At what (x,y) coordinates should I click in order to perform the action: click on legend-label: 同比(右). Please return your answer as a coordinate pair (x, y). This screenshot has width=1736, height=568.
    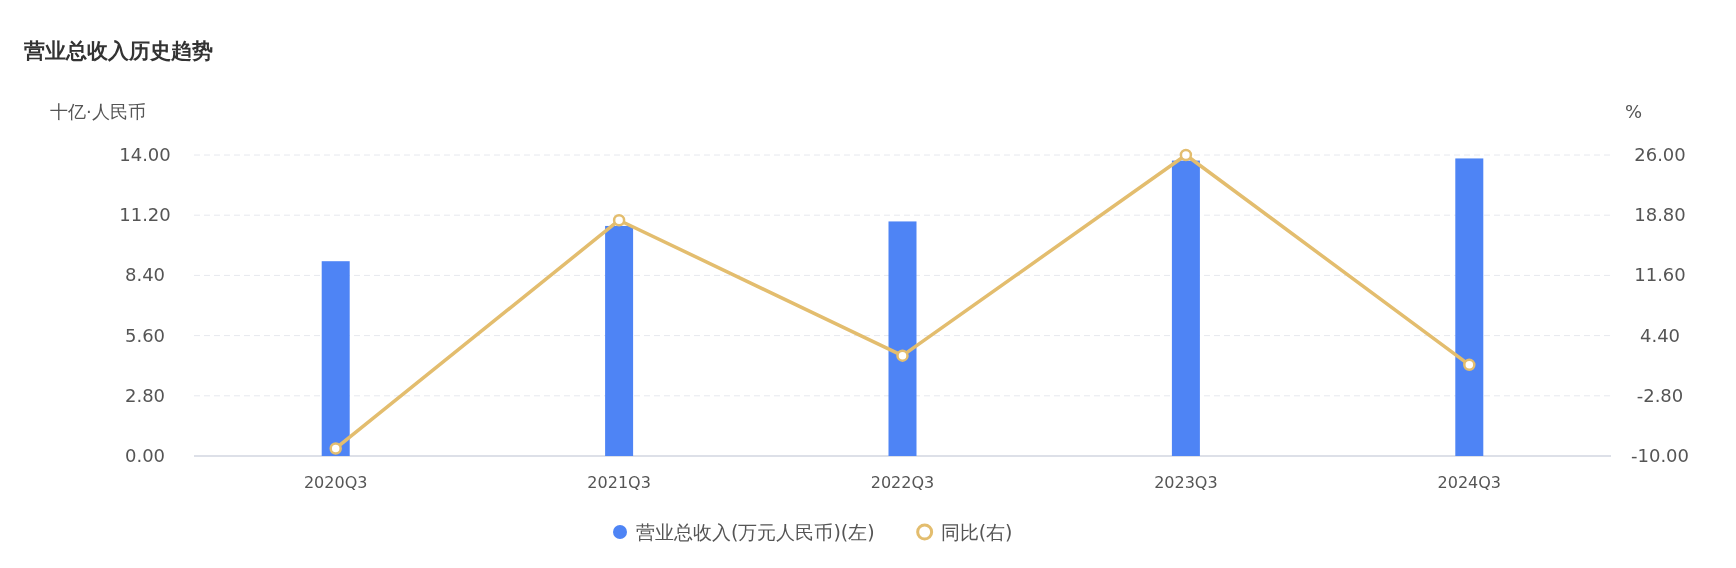
    Looking at the image, I should click on (976, 532).